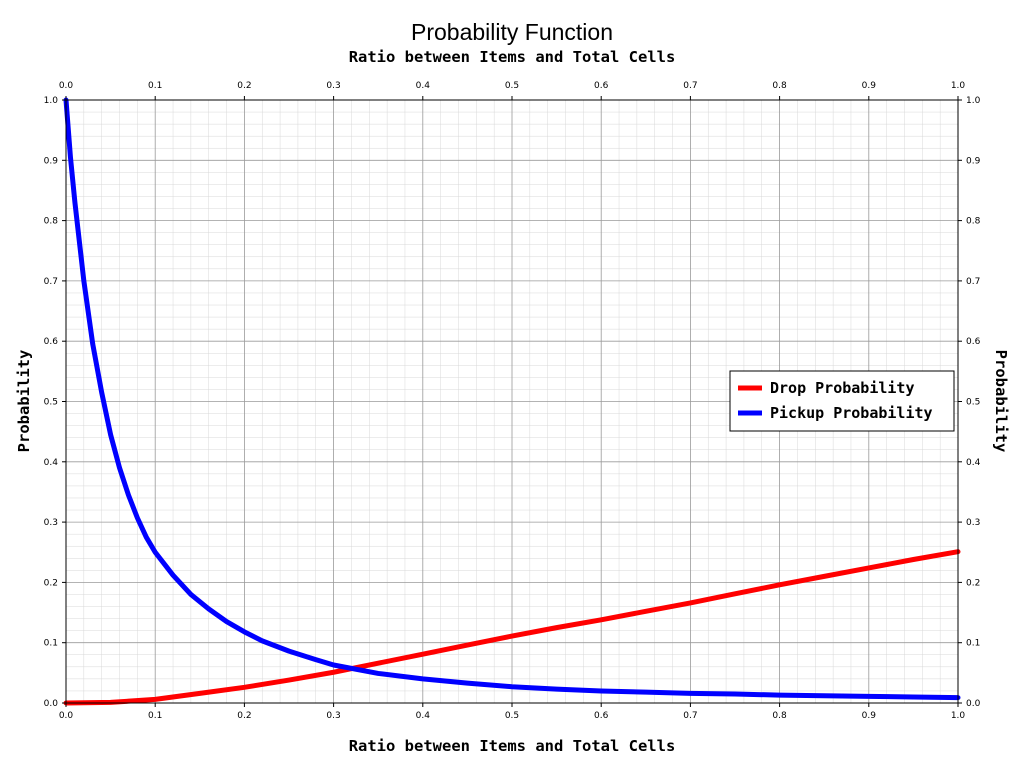 This screenshot has width=1024, height=768. I want to click on x-tick-label-top: 0.0, so click(66, 86).